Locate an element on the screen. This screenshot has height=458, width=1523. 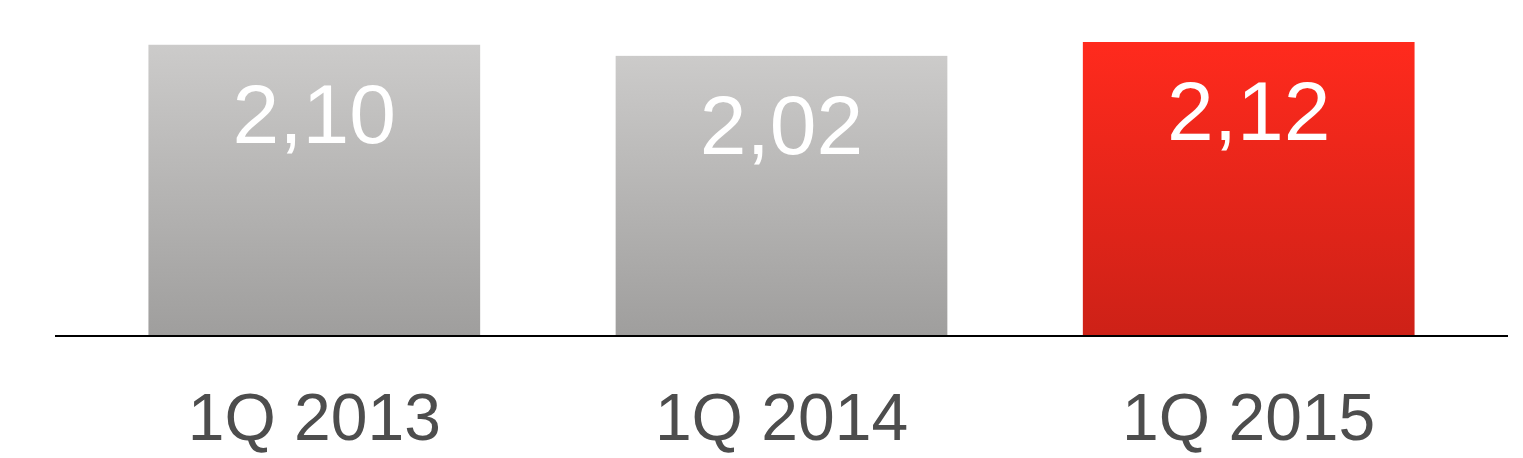
data-label: 2,02 is located at coordinates (781, 124).